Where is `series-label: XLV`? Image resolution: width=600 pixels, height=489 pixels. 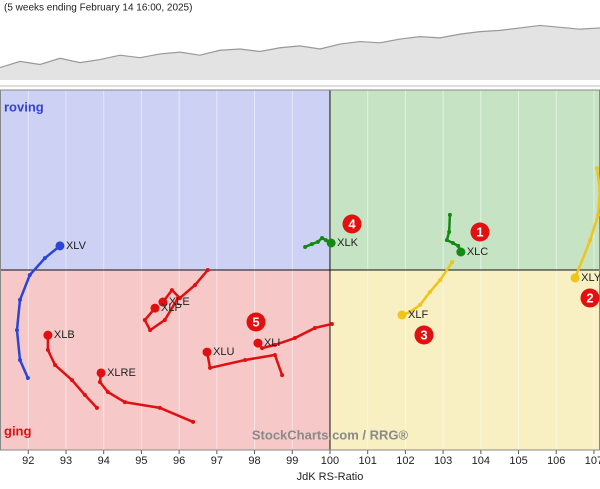
series-label: XLV is located at coordinates (76, 246).